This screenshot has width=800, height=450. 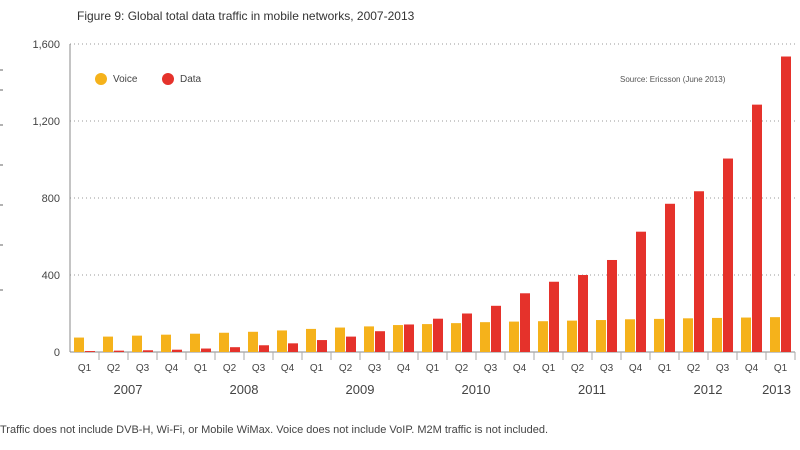 I want to click on y-tick-label: 1,600, so click(x=46, y=45).